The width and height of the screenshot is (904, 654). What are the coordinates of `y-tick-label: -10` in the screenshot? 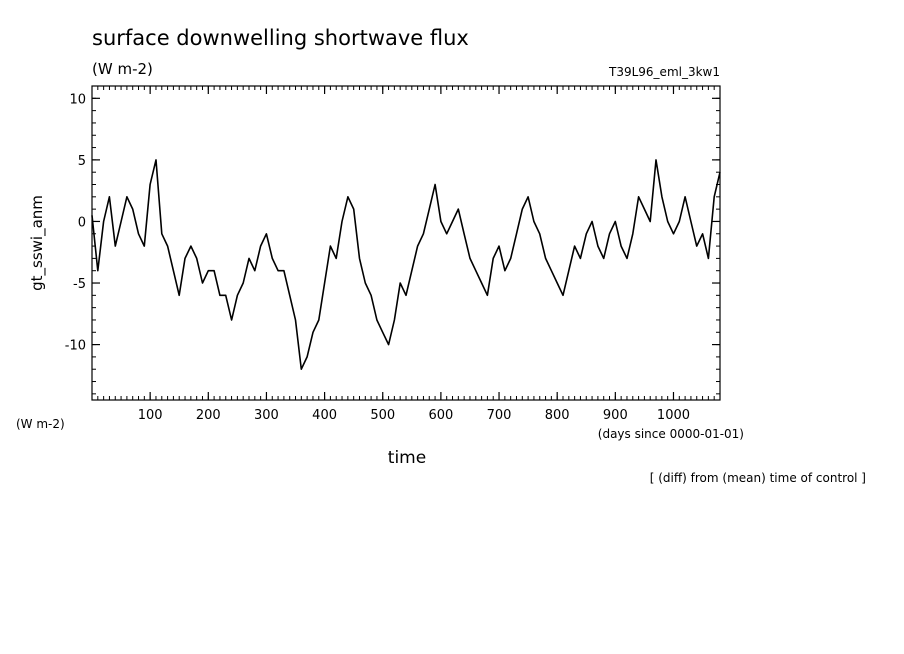 It's located at (75, 346).